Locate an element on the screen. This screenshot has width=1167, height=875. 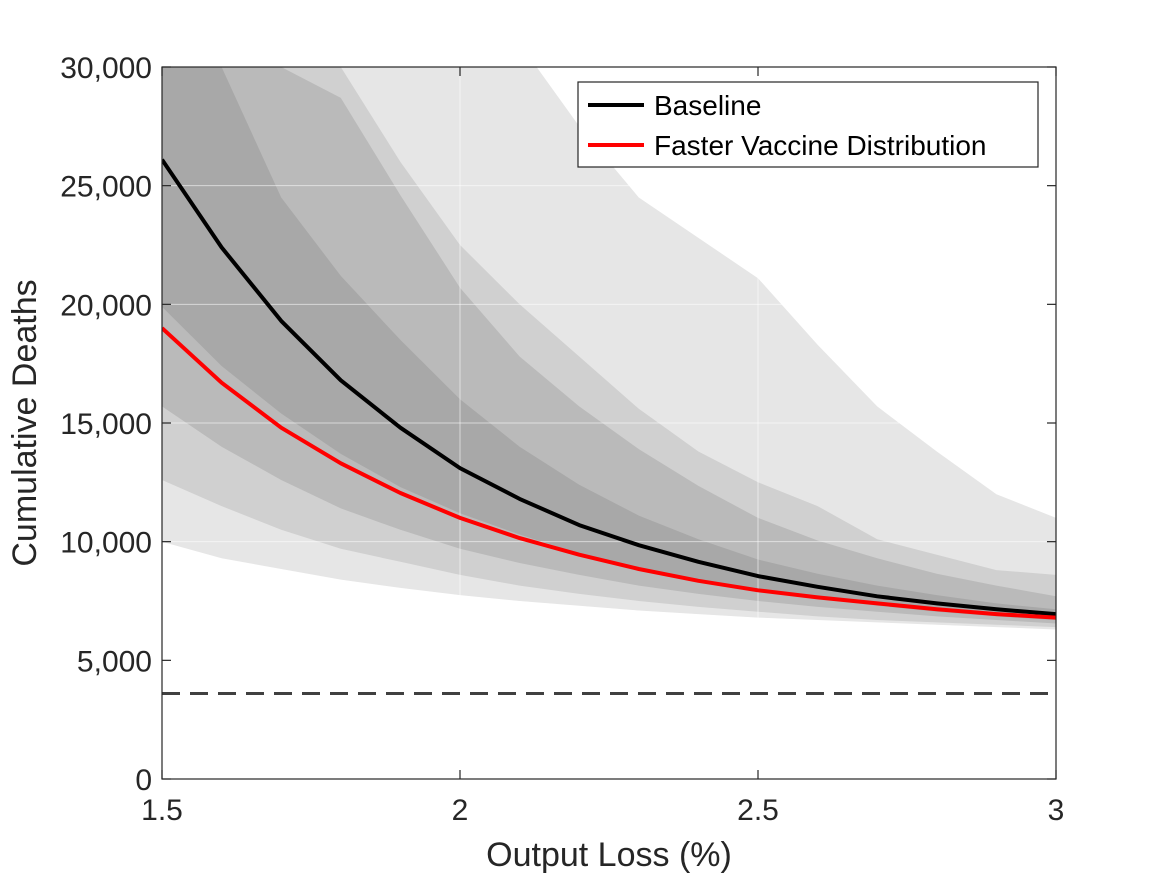
legend-label: Baseline is located at coordinates (707, 105).